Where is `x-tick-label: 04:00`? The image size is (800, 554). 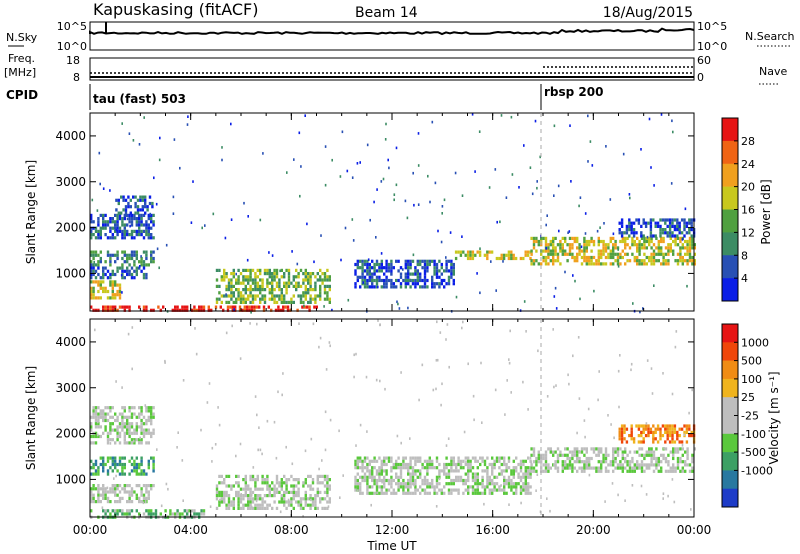 x-tick-label: 04:00 is located at coordinates (190, 530).